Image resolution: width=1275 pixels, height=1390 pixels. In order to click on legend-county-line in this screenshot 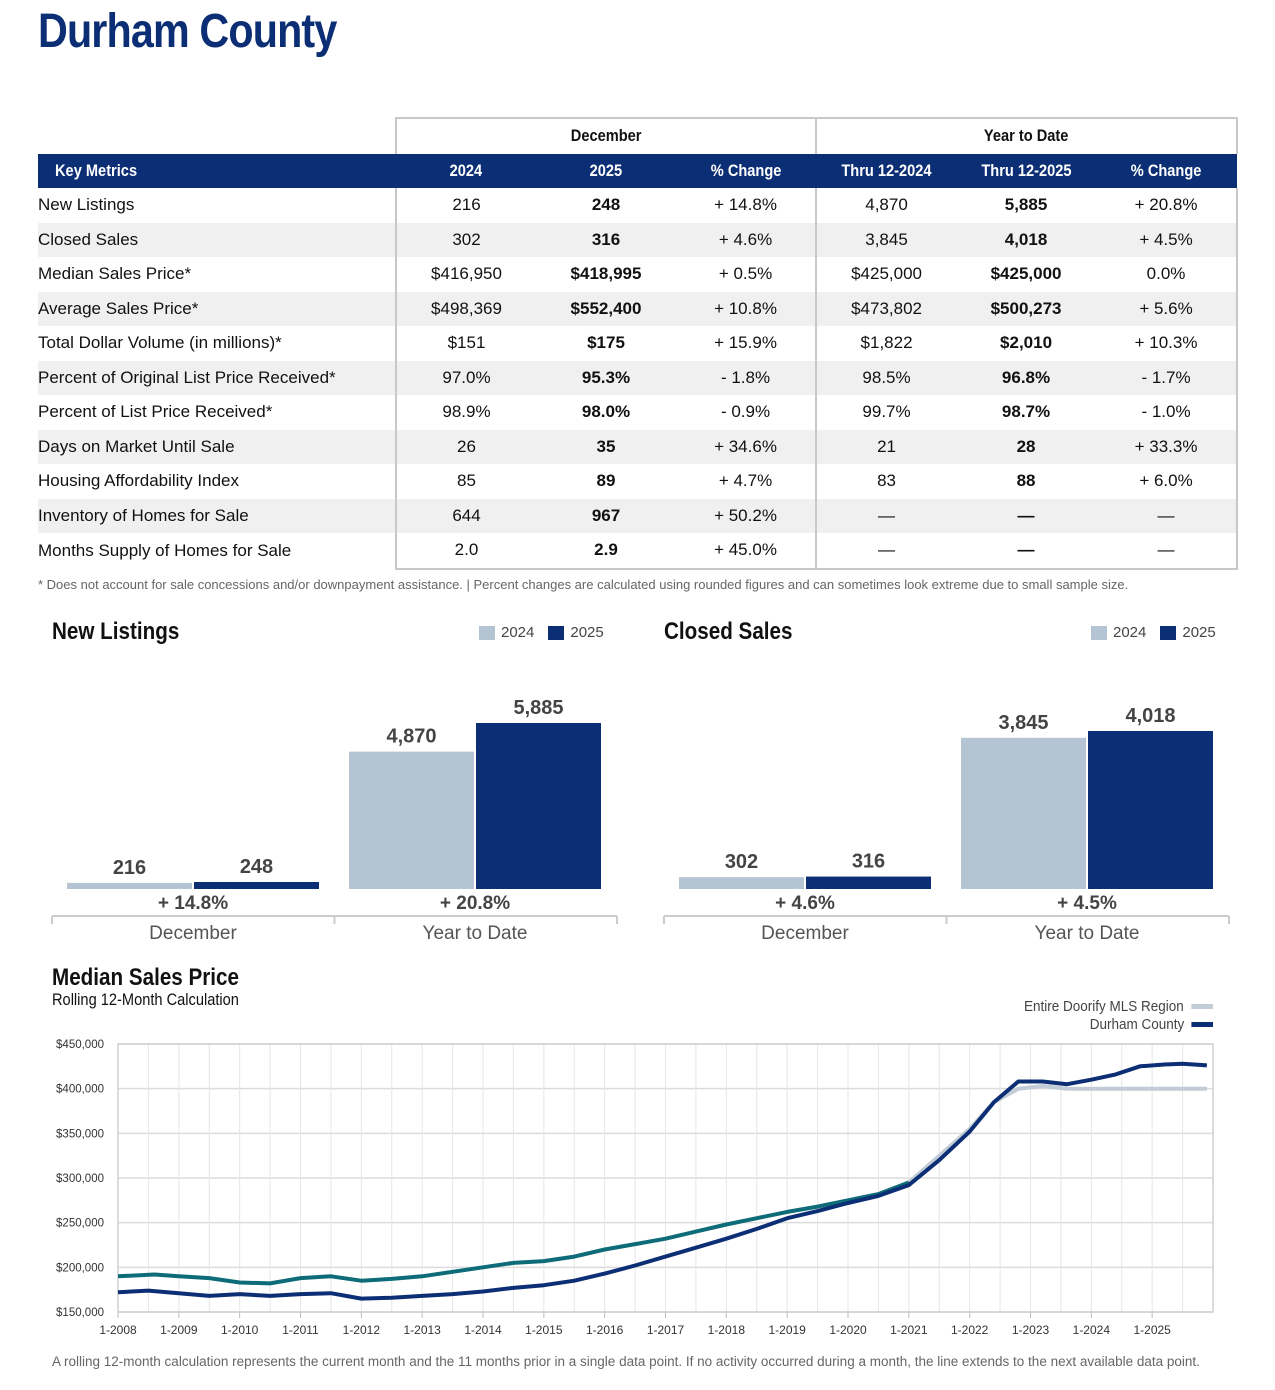, I will do `click(1202, 1024)`.